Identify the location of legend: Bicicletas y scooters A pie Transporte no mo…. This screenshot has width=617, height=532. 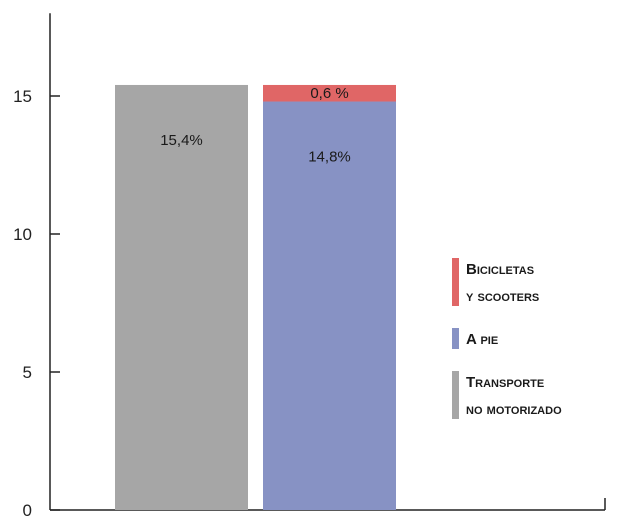
(507, 338).